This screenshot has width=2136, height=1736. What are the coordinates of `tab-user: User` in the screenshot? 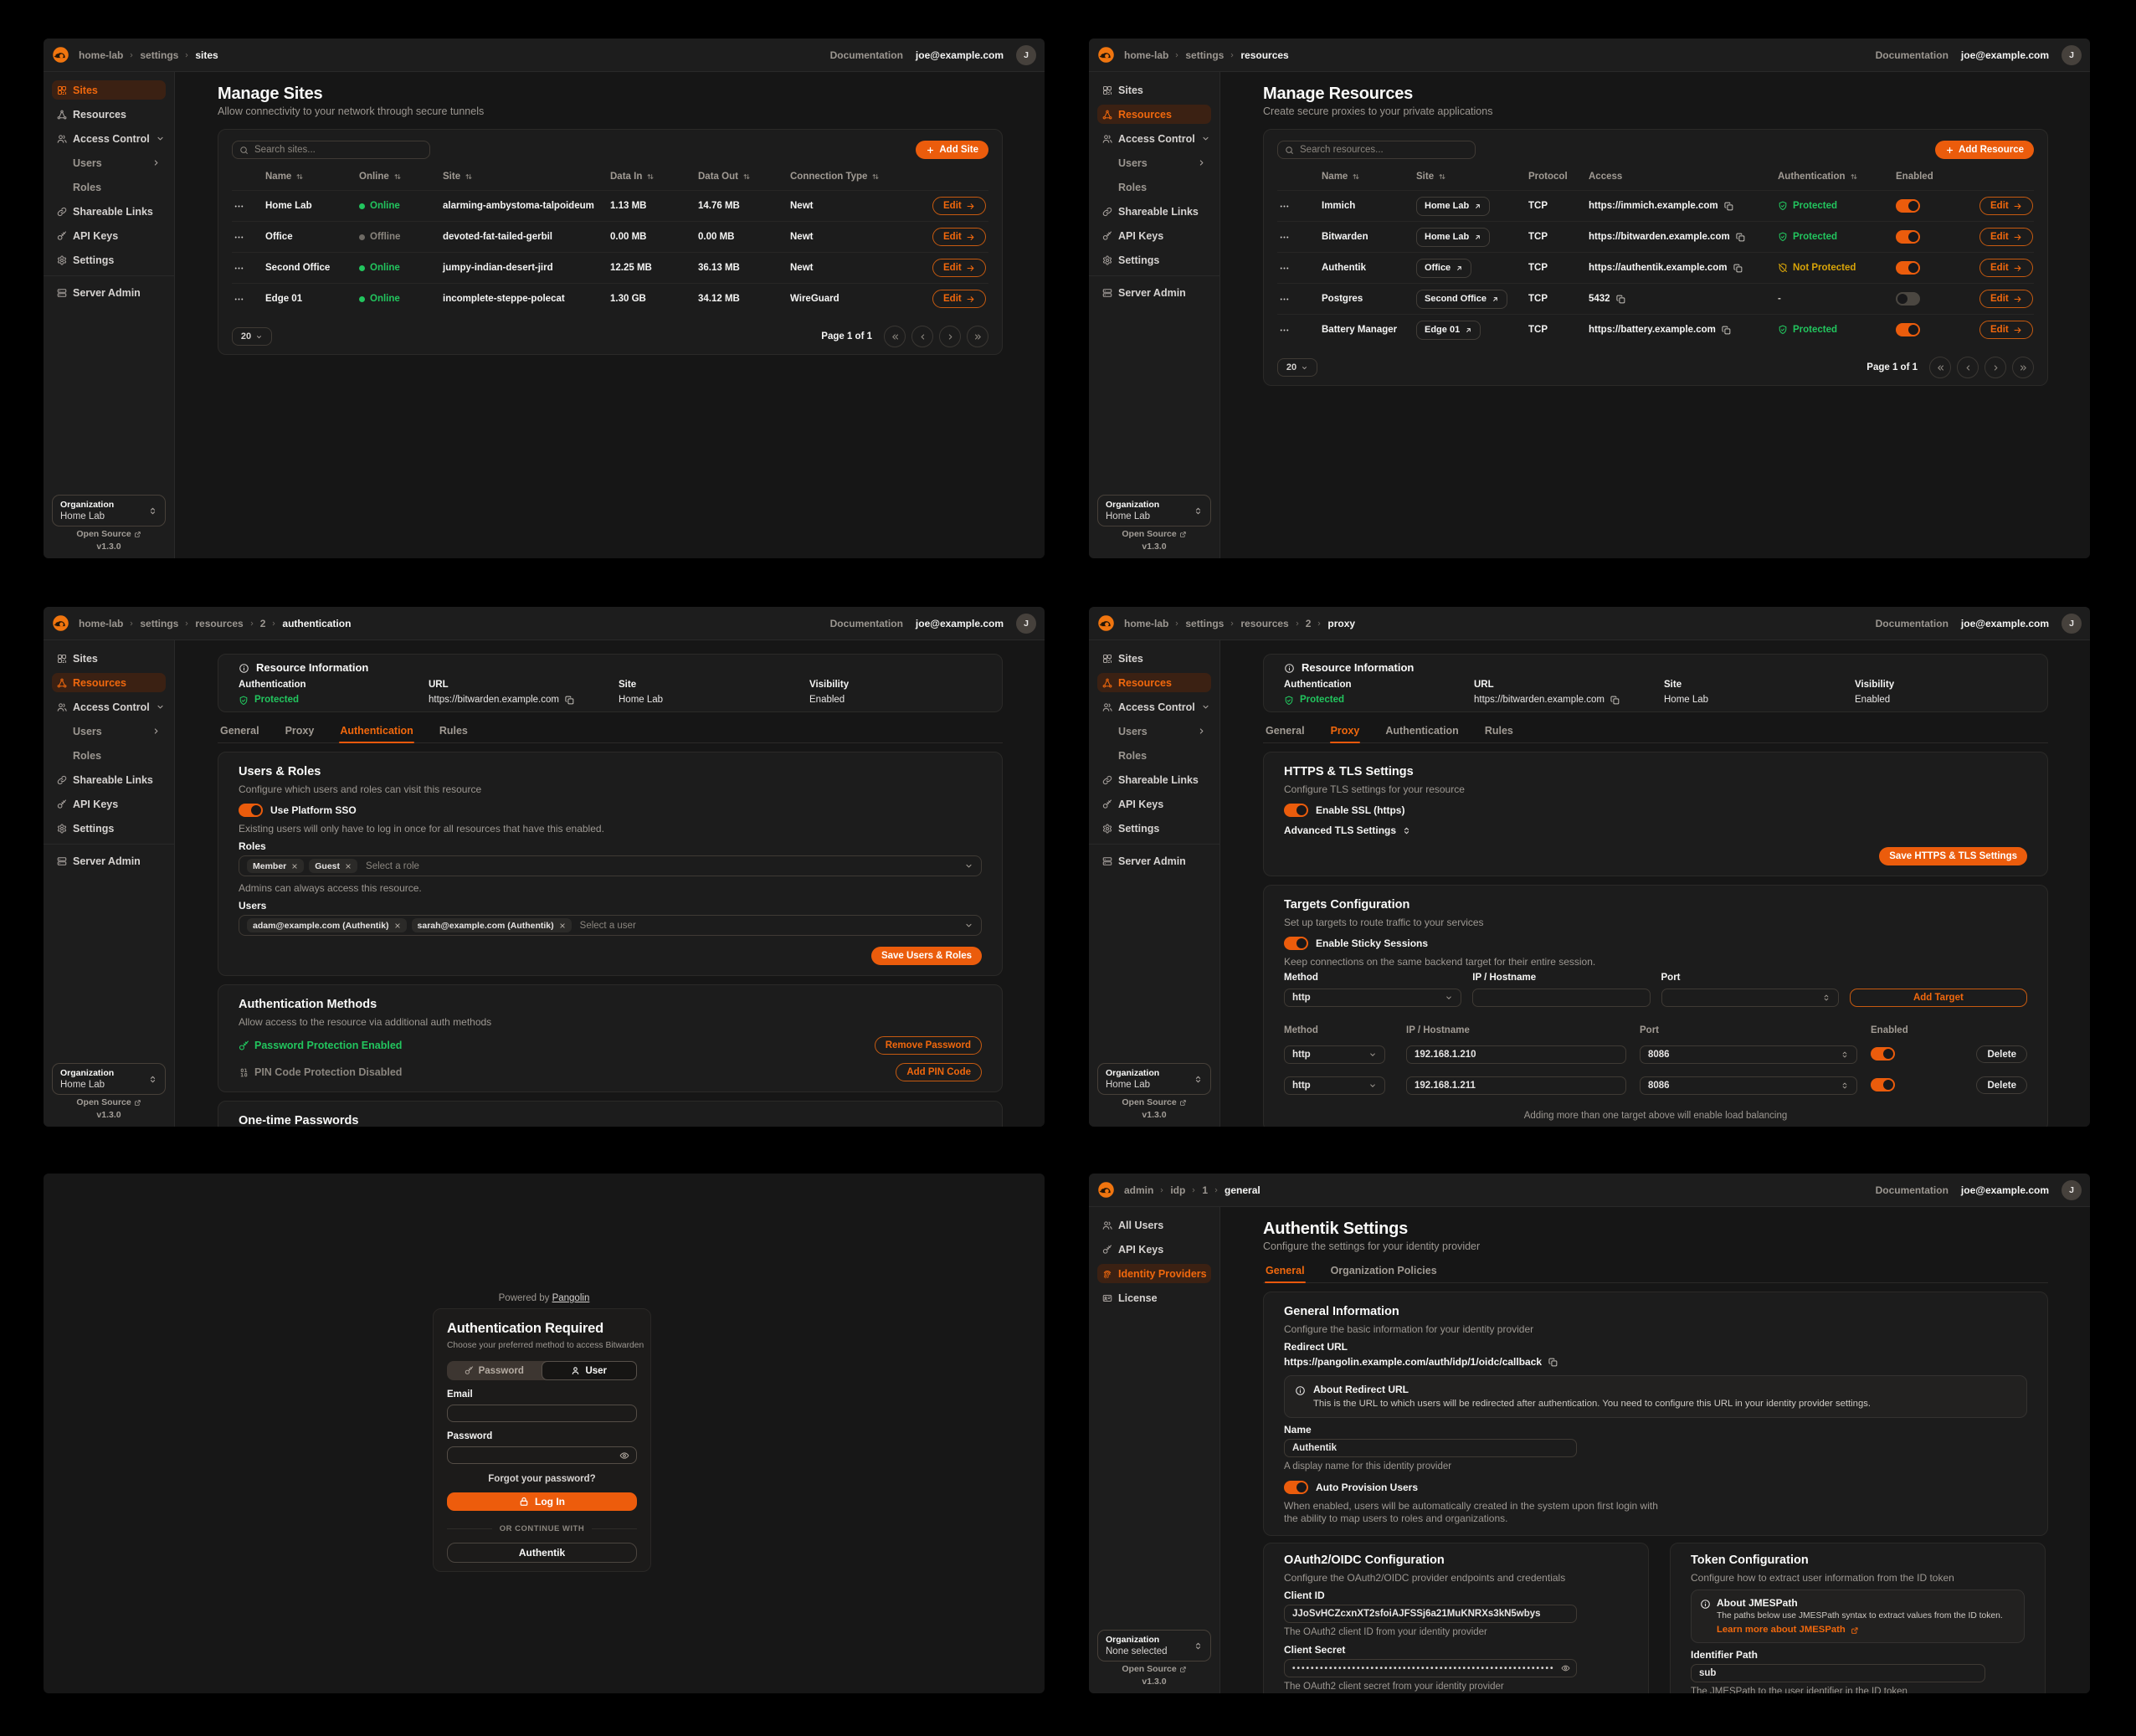 It's located at (589, 1370).